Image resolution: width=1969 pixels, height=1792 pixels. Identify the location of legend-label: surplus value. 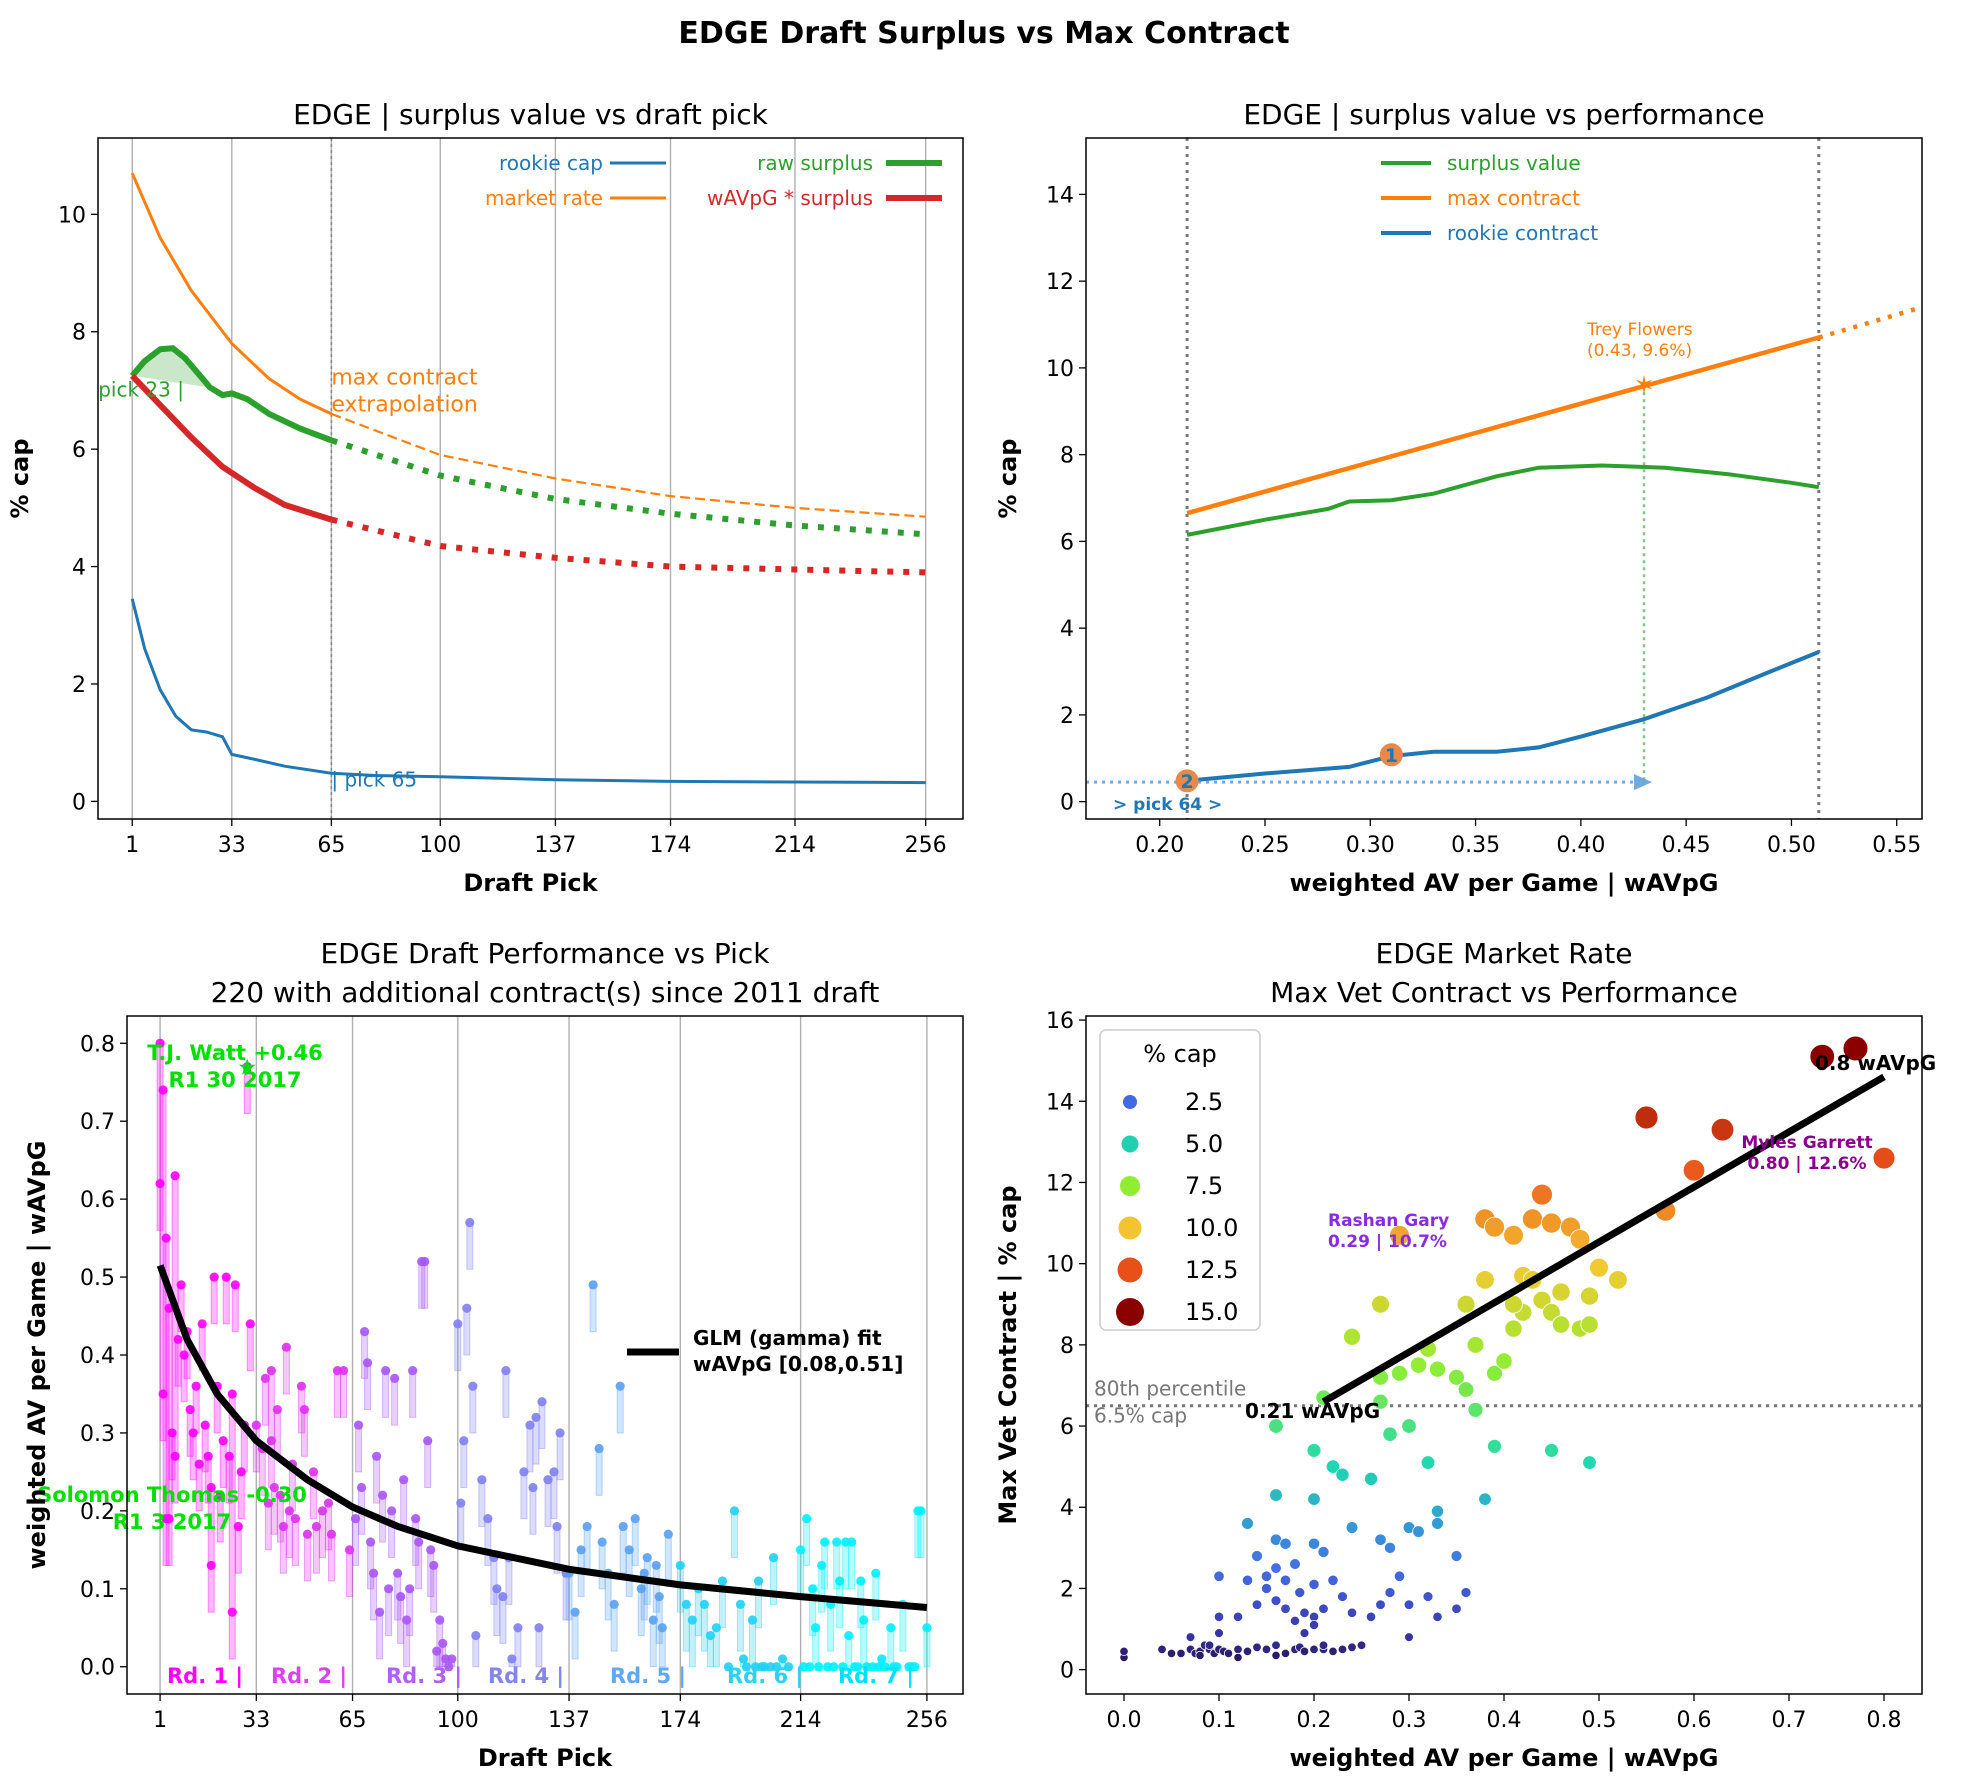
(1514, 163).